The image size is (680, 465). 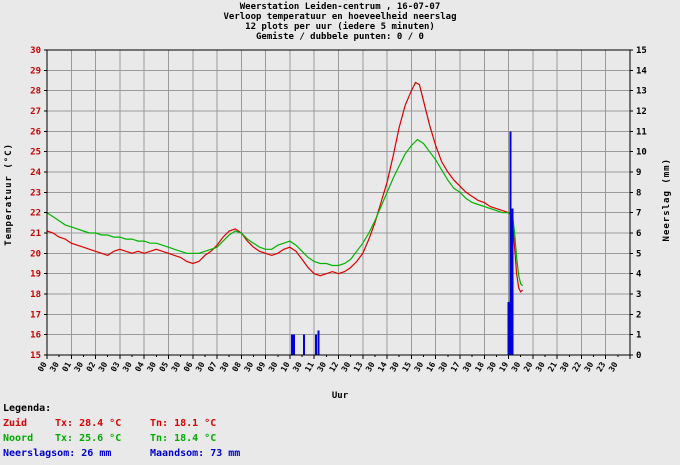 What do you see at coordinates (638, 173) in the screenshot?
I see `svg-text: 9` at bounding box center [638, 173].